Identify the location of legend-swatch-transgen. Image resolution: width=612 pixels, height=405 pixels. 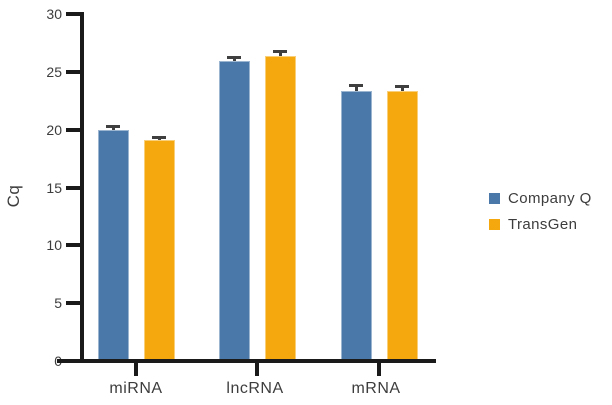
(494, 224).